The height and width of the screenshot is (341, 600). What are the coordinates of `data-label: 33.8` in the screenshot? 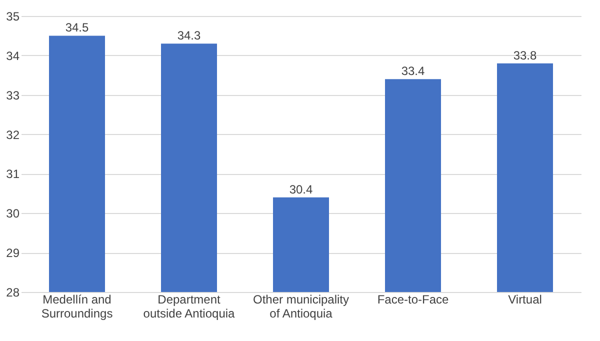 It's located at (525, 55).